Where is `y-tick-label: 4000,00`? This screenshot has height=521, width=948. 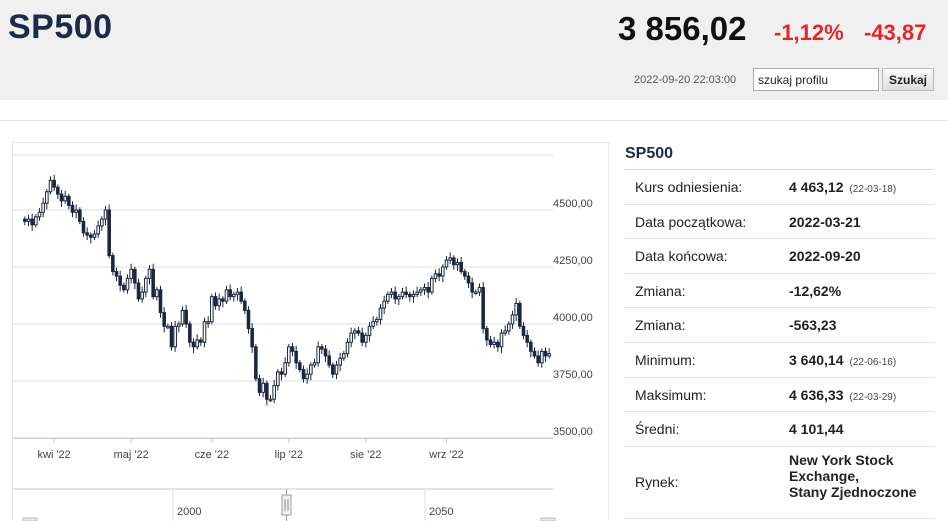
y-tick-label: 4000,00 is located at coordinates (573, 318).